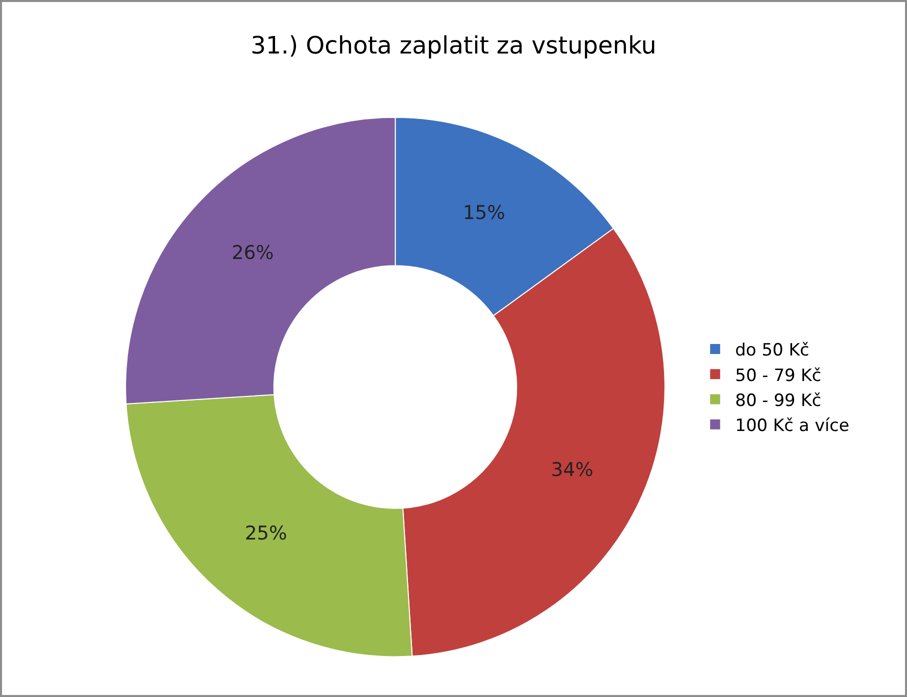  I want to click on data-label: 25%, so click(266, 533).